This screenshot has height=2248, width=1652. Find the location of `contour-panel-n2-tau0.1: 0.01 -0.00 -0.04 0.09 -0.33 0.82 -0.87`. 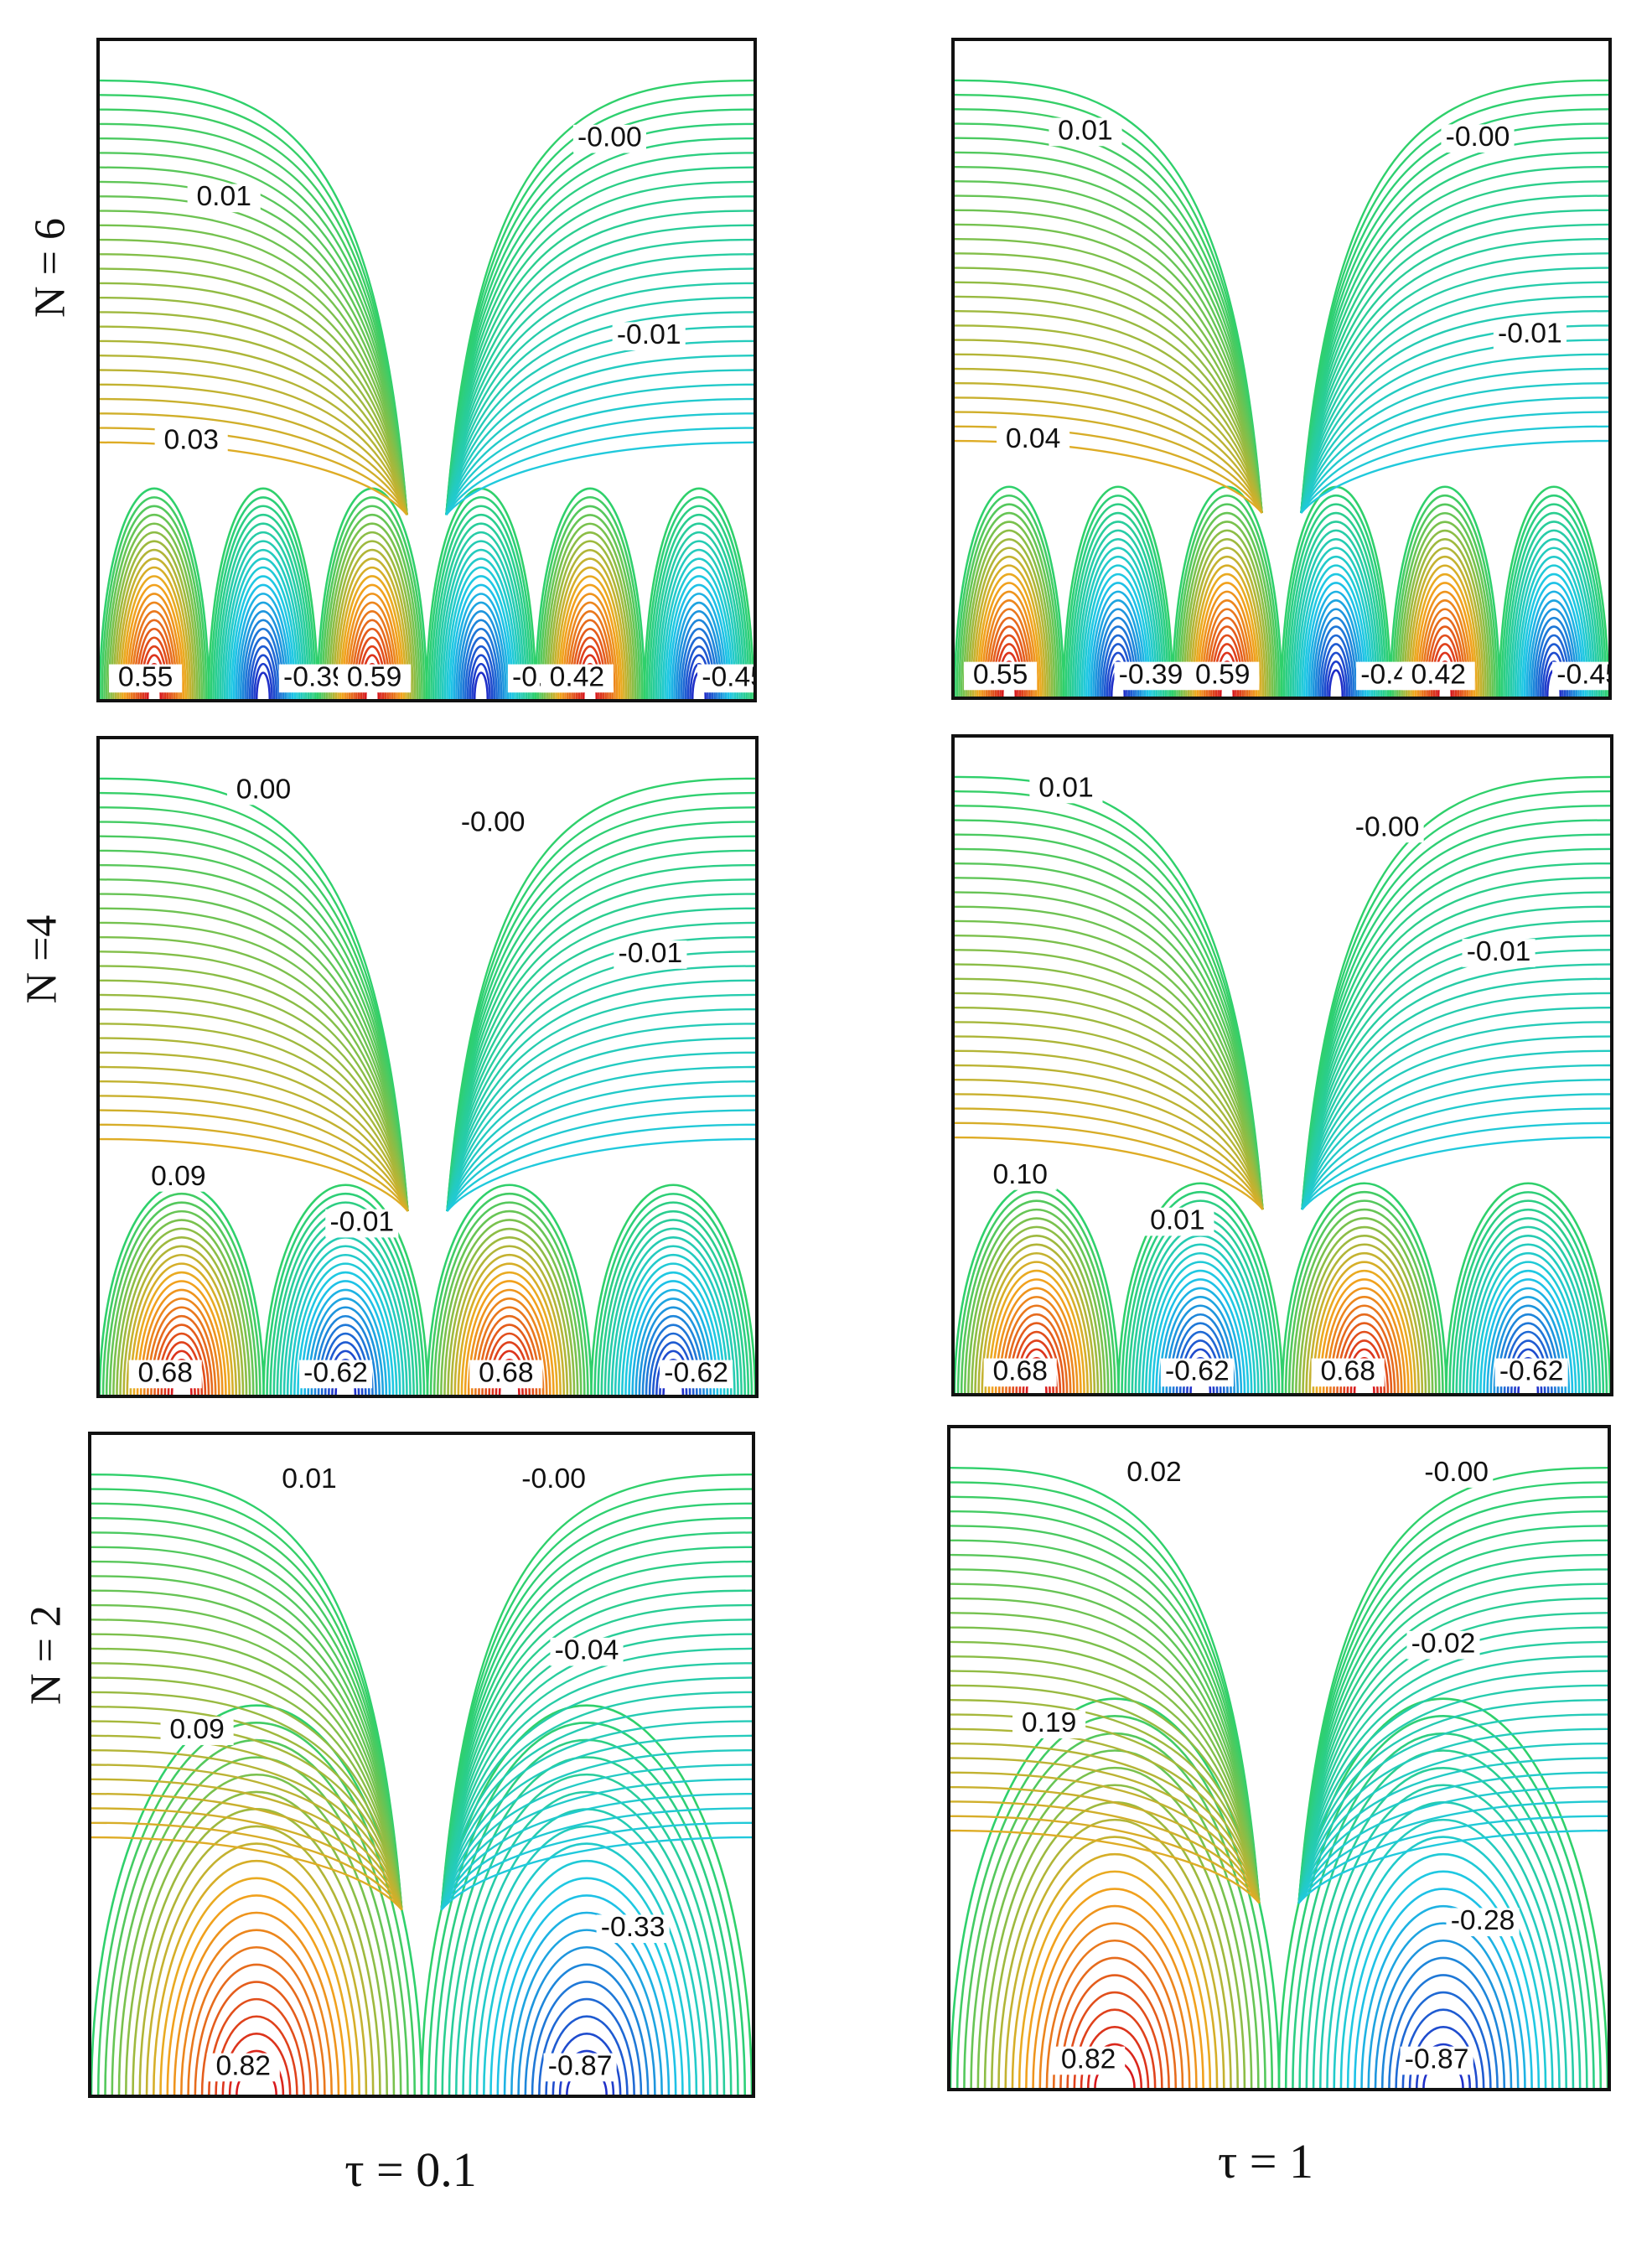

contour-panel-n2-tau0.1: 0.01 -0.00 -0.04 0.09 -0.33 0.82 -0.87 is located at coordinates (421, 1765).